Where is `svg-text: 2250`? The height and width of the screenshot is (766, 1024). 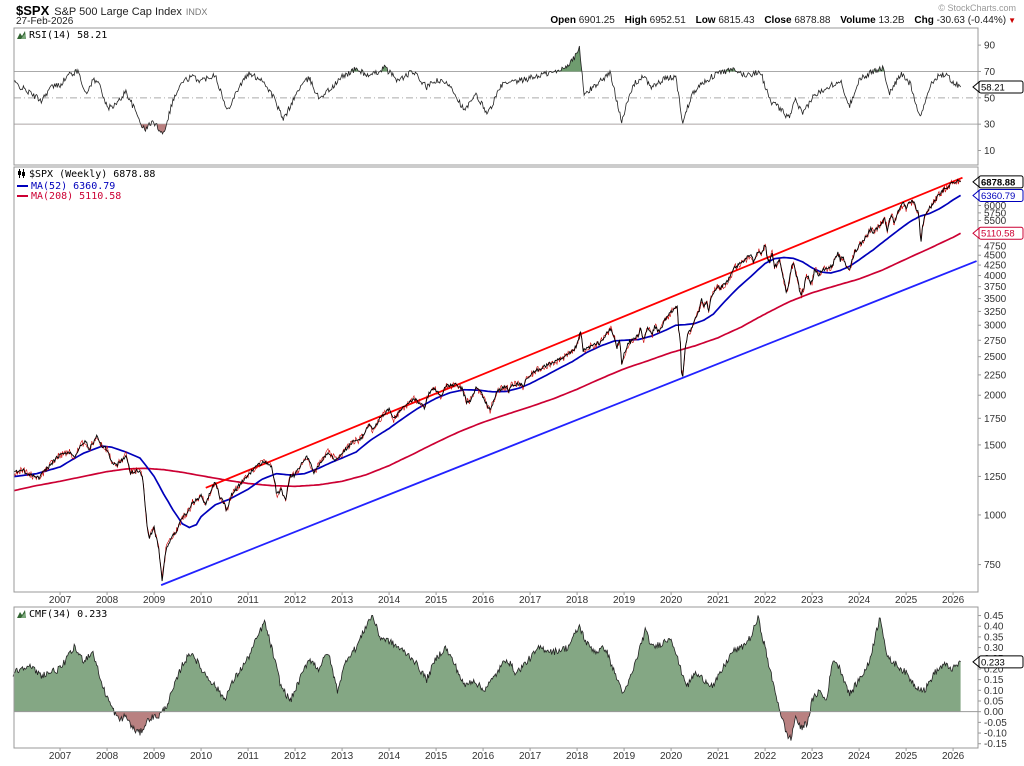 svg-text: 2250 is located at coordinates (995, 375).